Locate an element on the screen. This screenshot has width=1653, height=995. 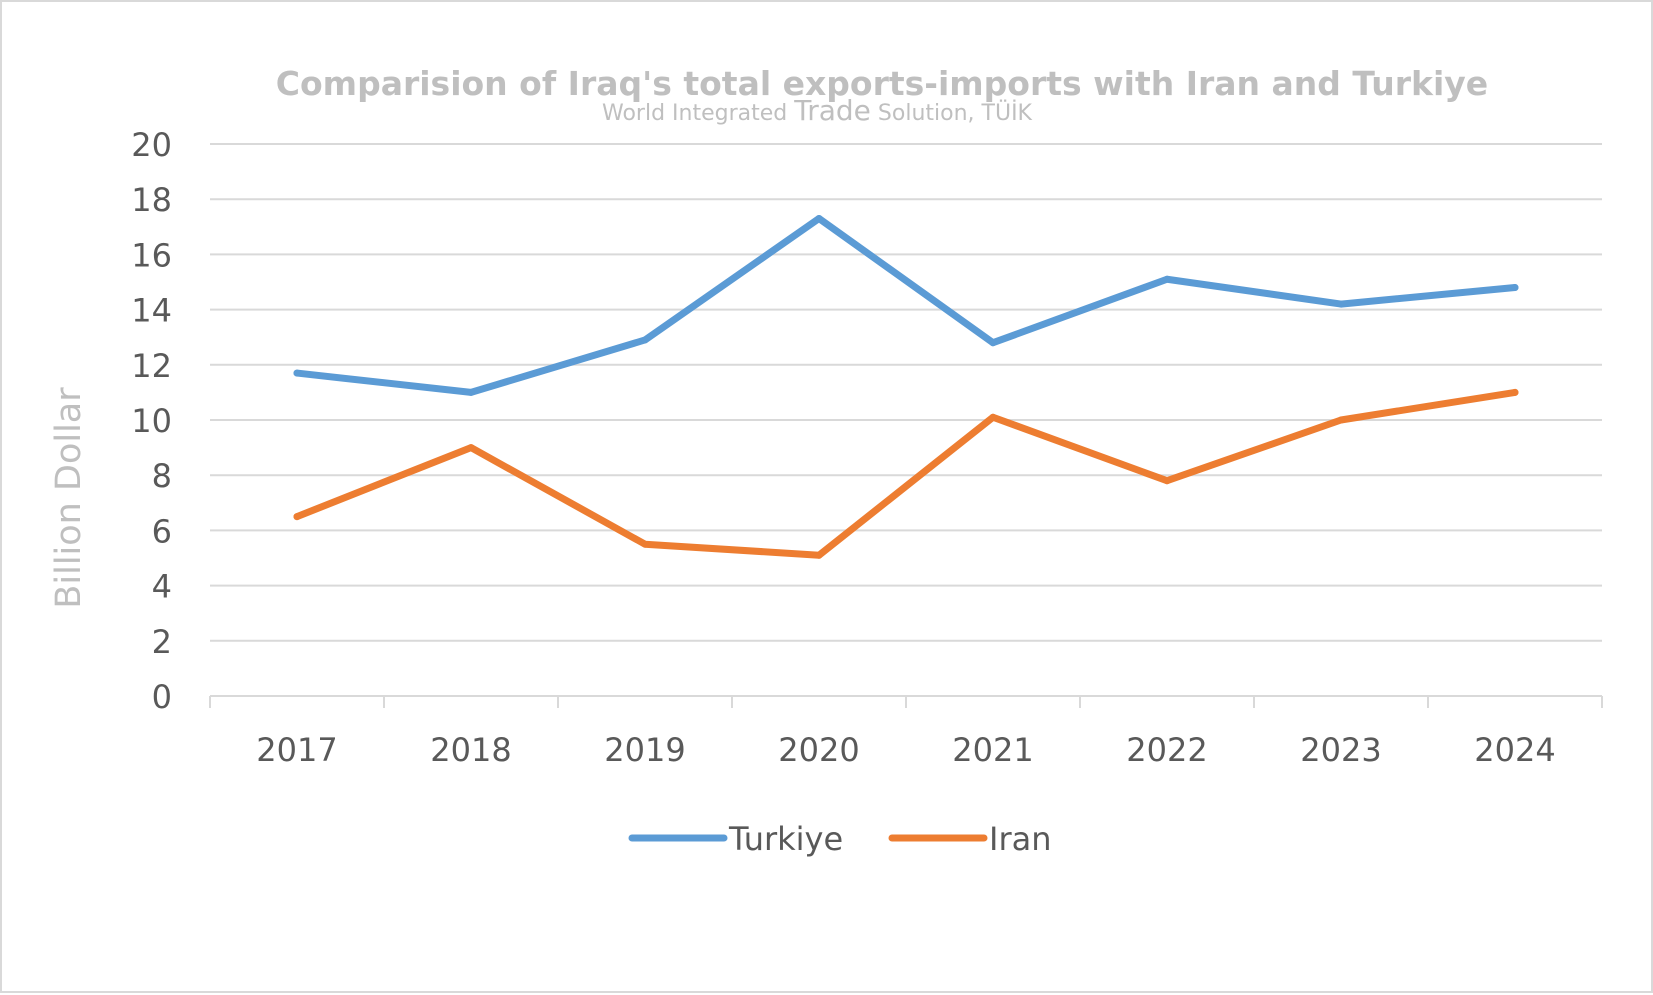
x-tick-label-2021: 2021 is located at coordinates (992, 750).